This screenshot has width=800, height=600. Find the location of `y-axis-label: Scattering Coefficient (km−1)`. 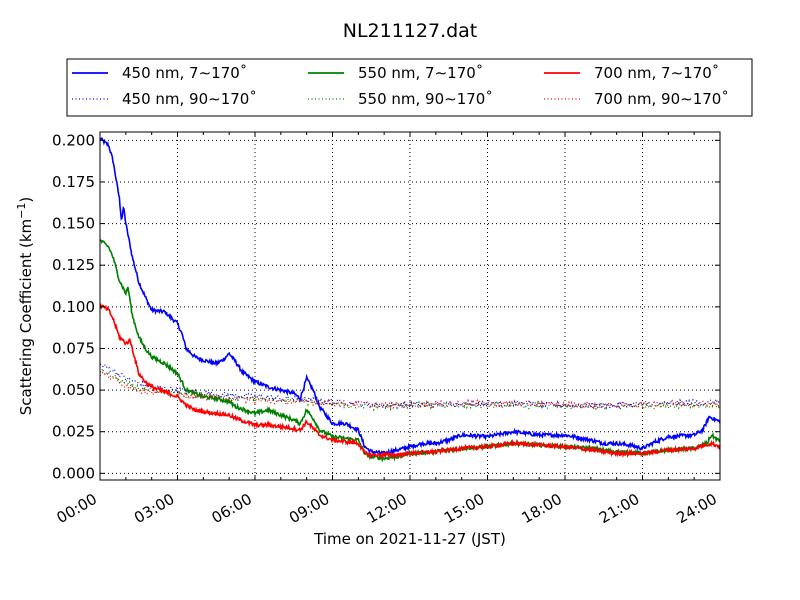

y-axis-label: Scattering Coefficient (km−1) is located at coordinates (25, 306).